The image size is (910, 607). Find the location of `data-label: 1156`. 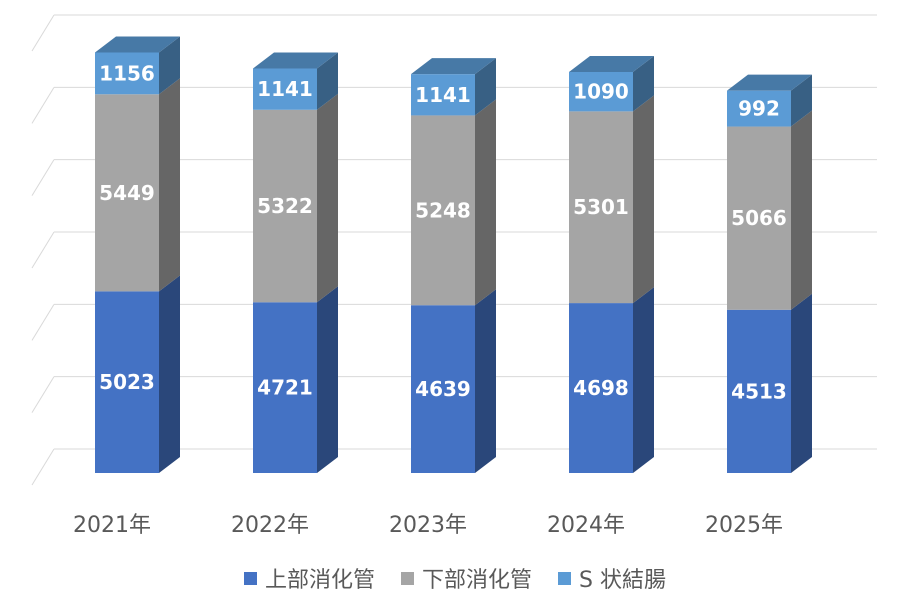

data-label: 1156 is located at coordinates (127, 73).